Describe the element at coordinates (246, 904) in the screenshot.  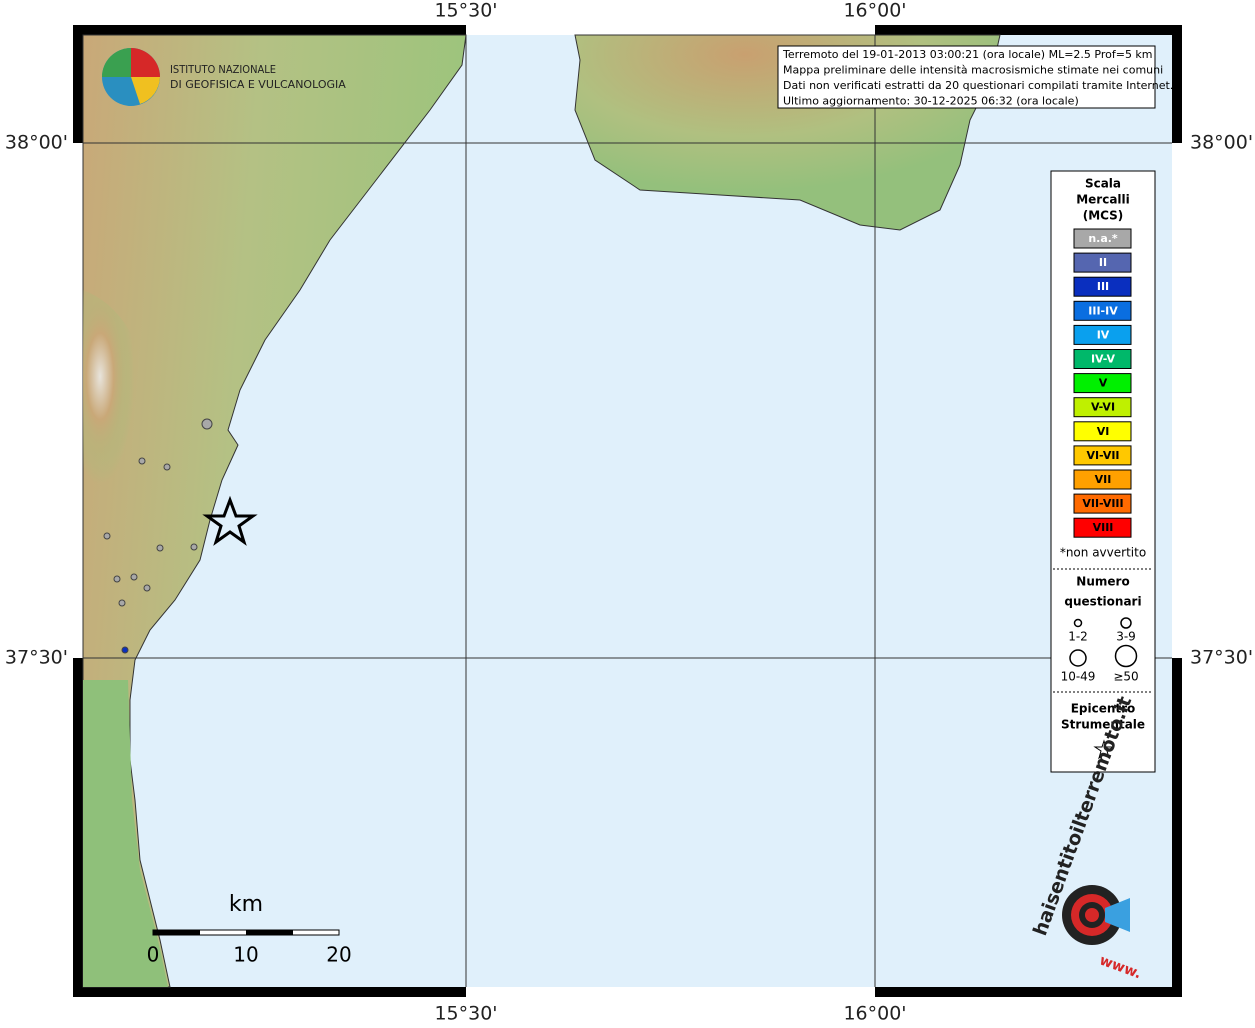
I see `scale-unit: km` at that location.